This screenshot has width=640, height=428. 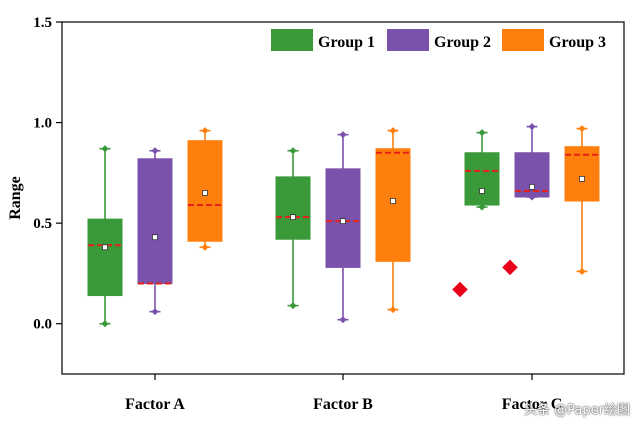 What do you see at coordinates (155, 404) in the screenshot?
I see `x-tick-label: Factor A` at bounding box center [155, 404].